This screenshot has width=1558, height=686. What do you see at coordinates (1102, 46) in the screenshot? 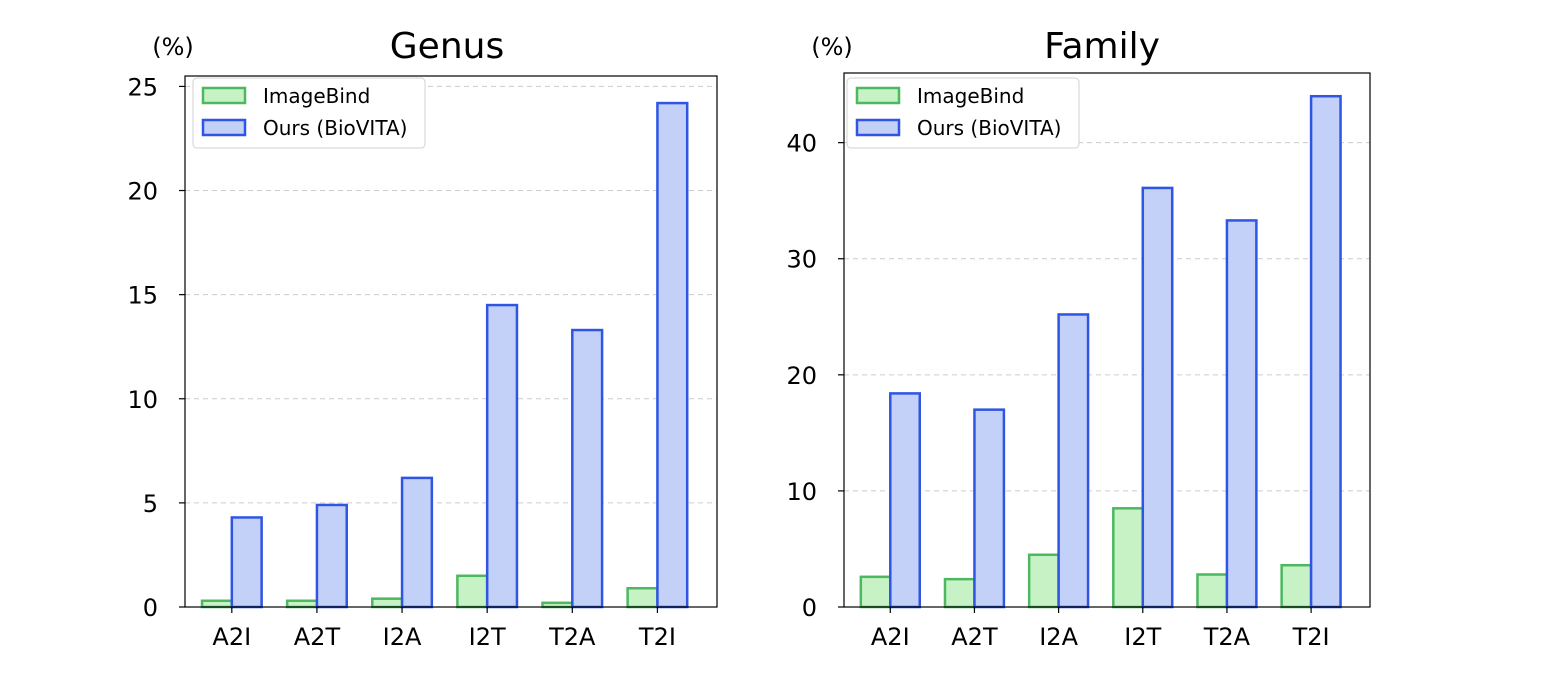
I see `chart-title: Family` at bounding box center [1102, 46].